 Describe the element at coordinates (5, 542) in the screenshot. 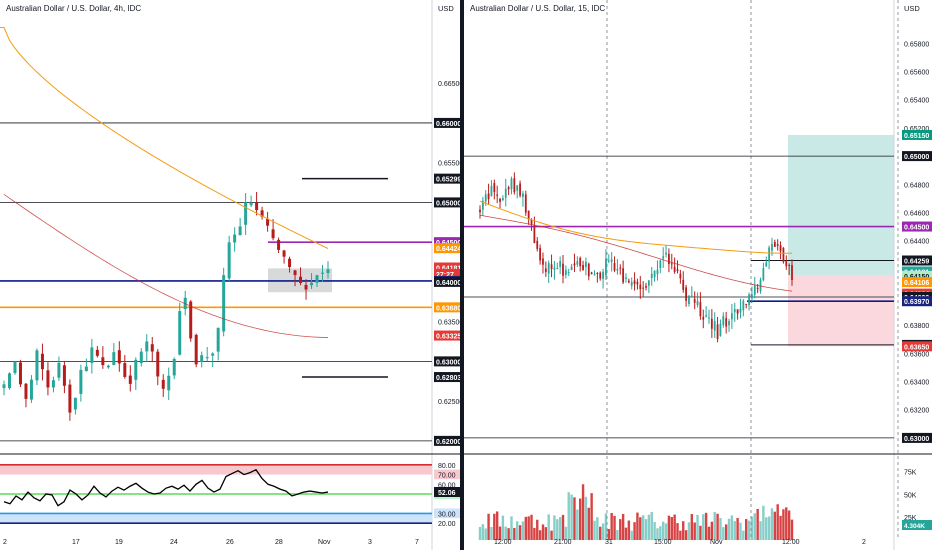

I see `left-x-tick: 2` at that location.